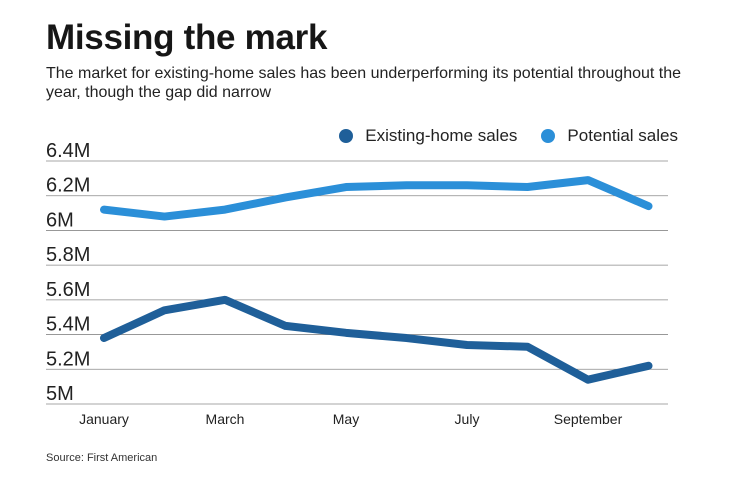 This screenshot has height=482, width=740. Describe the element at coordinates (60, 394) in the screenshot. I see `y-tick-label: 5M` at that location.